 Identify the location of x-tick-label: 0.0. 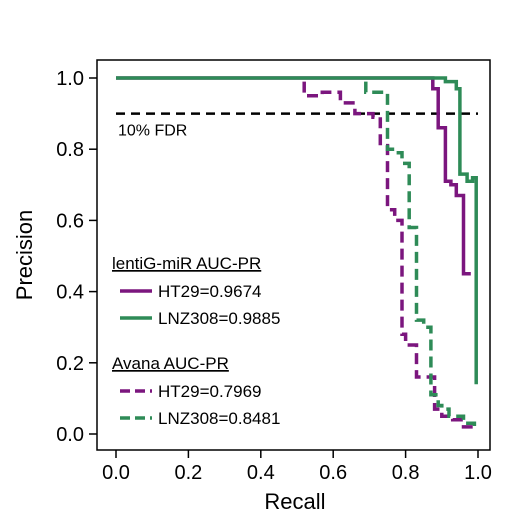
(116, 473).